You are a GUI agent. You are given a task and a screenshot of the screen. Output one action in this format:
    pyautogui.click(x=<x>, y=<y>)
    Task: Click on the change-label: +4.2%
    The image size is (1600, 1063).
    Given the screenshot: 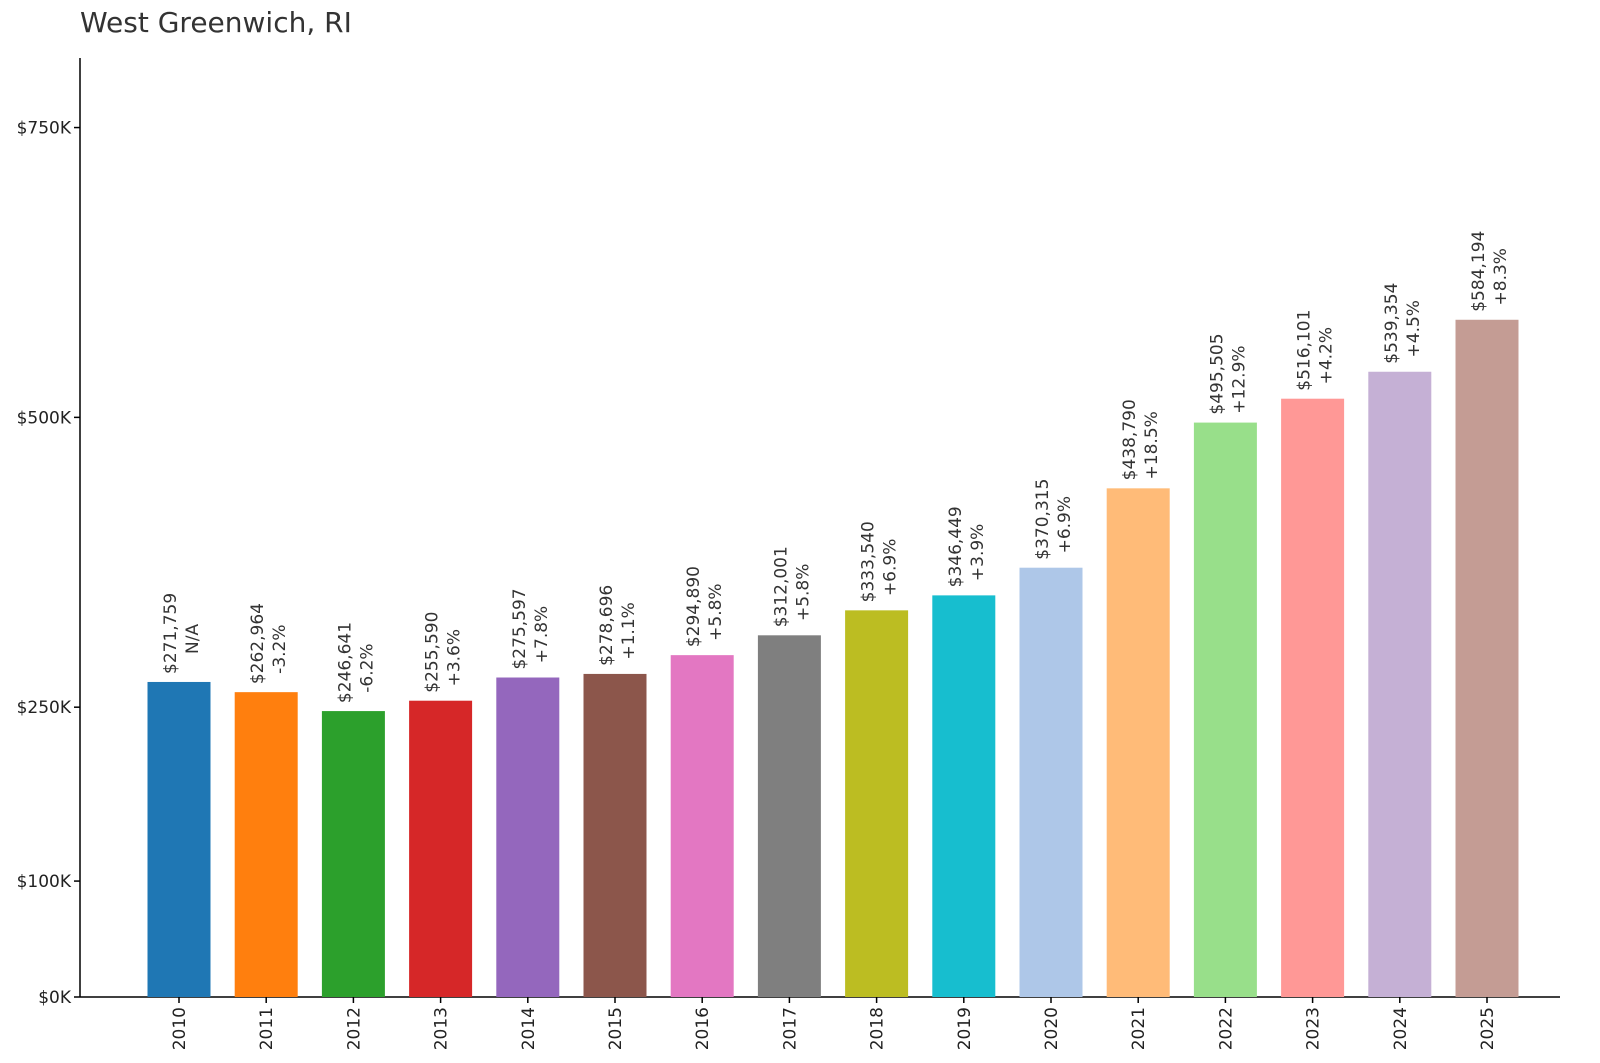 What is the action you would take?
    pyautogui.click(x=1327, y=355)
    